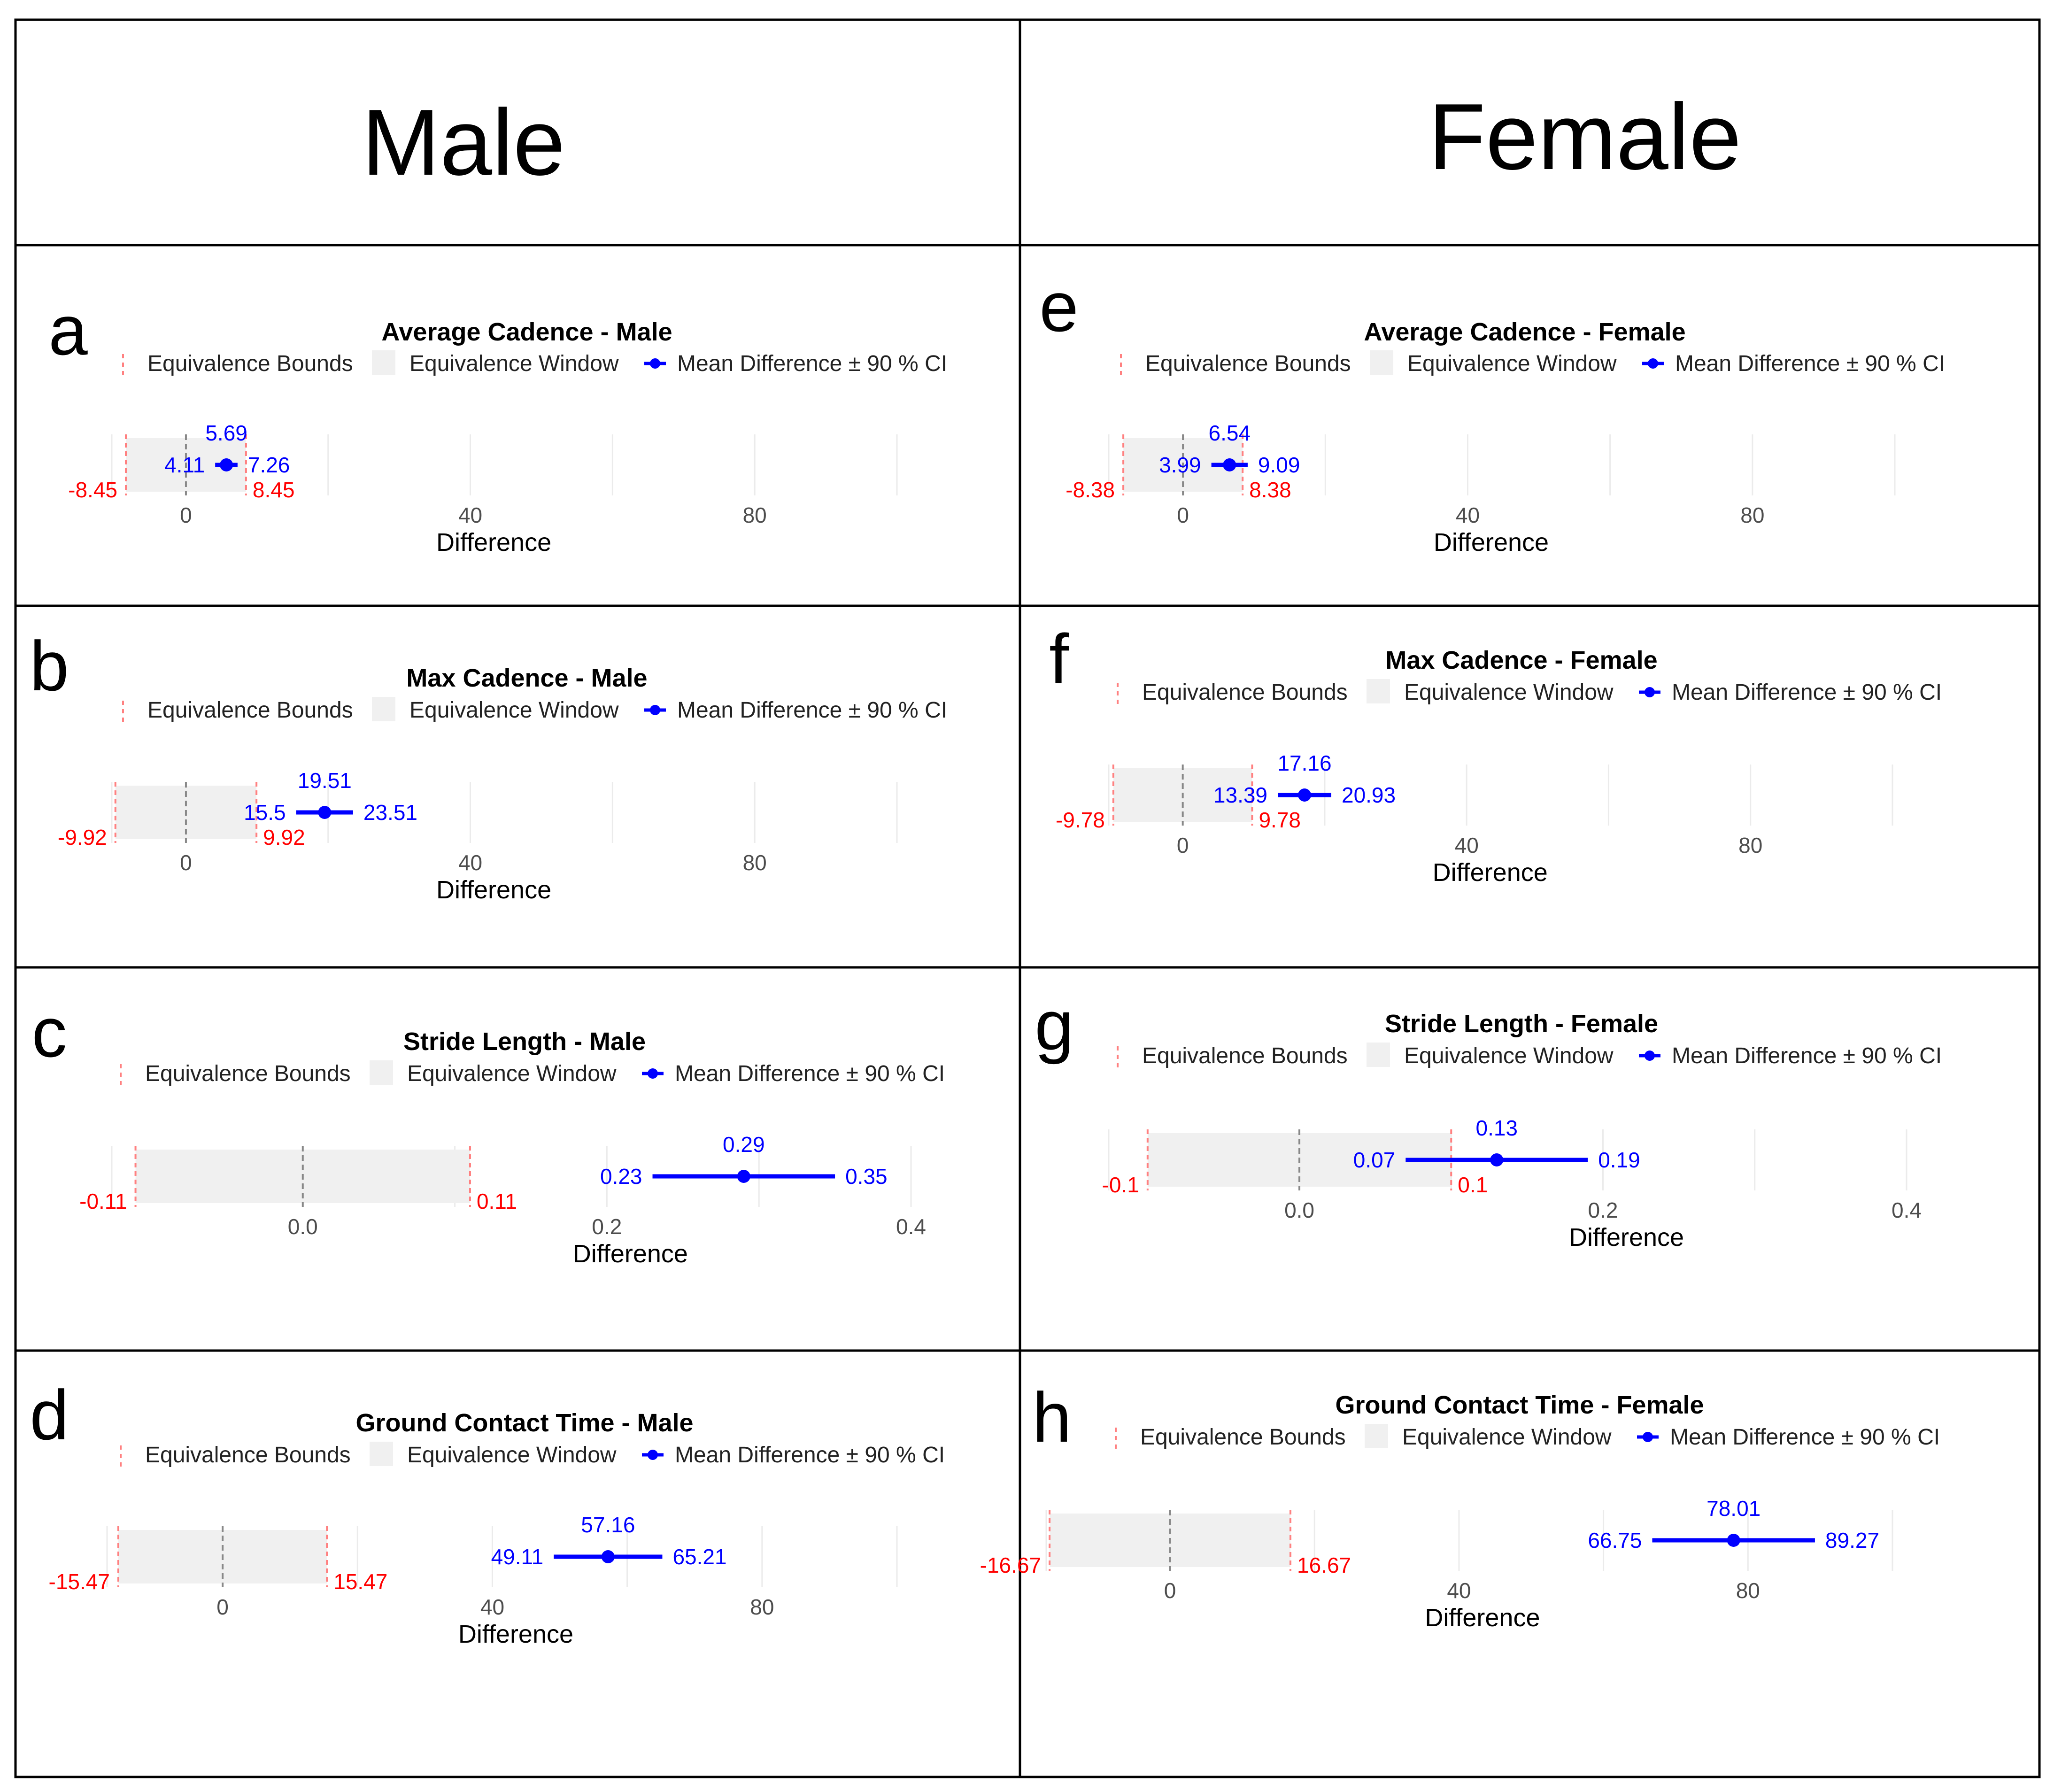 The height and width of the screenshot is (1792, 2054). Describe the element at coordinates (92, 490) in the screenshot. I see `lower-bound-label: -8.45` at that location.